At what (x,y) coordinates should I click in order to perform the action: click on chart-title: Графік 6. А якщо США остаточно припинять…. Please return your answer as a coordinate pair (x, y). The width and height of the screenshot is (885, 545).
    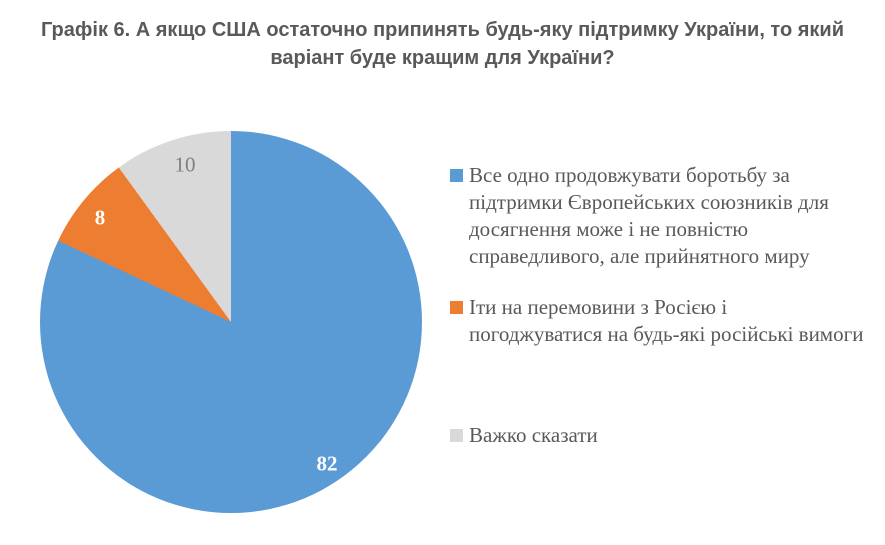
    Looking at the image, I should click on (442, 44).